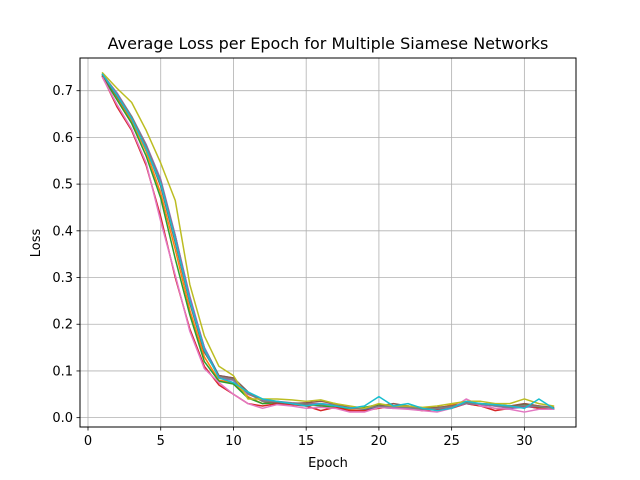 The width and height of the screenshot is (640, 480). Describe the element at coordinates (161, 441) in the screenshot. I see `x-tick-label: 5` at that location.